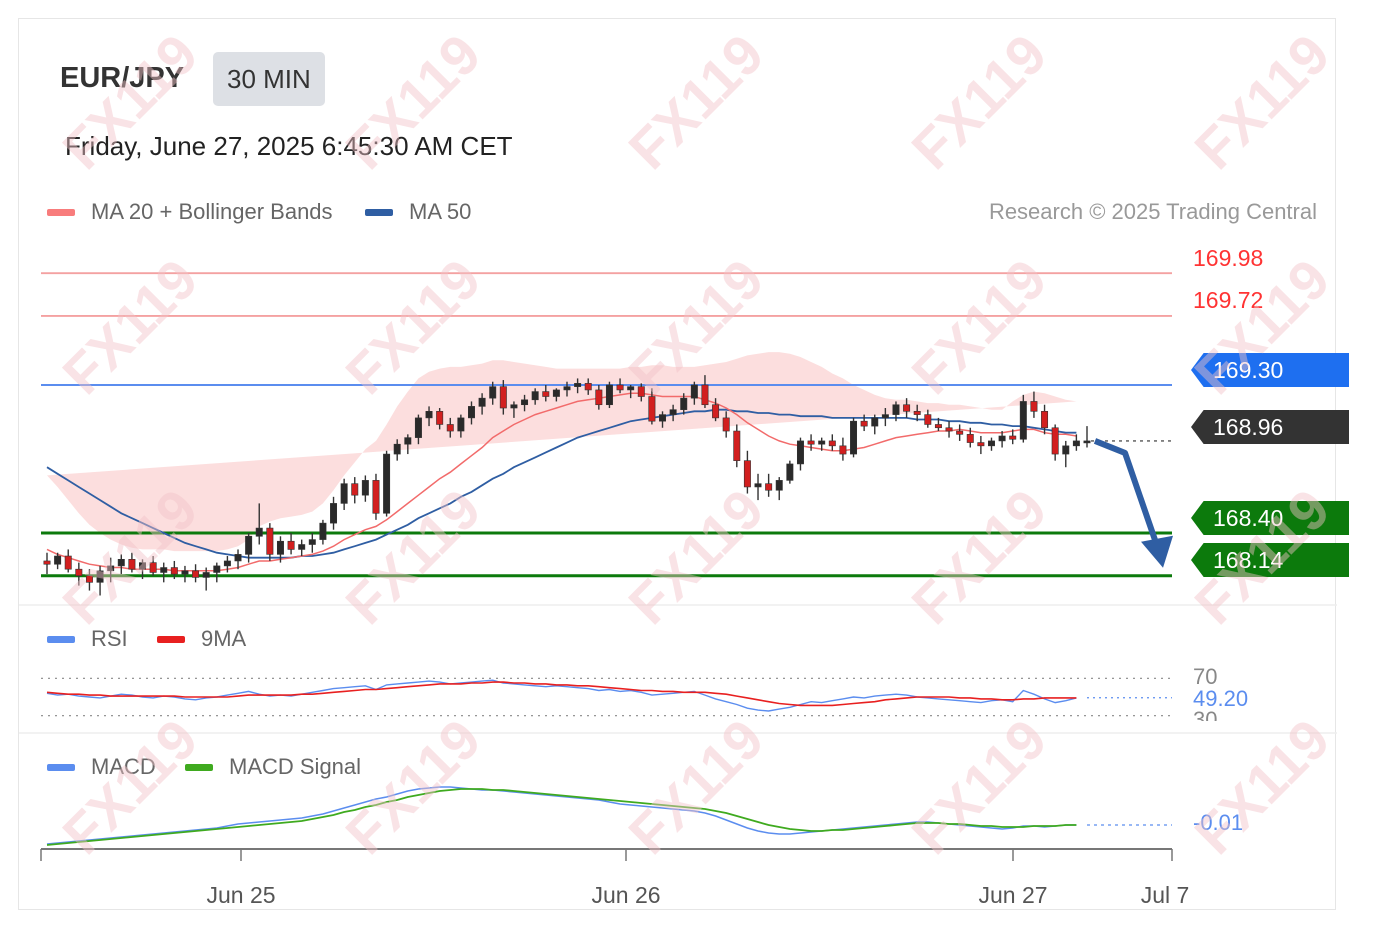 The width and height of the screenshot is (1378, 942). I want to click on level-s1-tag: 168.40, so click(1270, 518).